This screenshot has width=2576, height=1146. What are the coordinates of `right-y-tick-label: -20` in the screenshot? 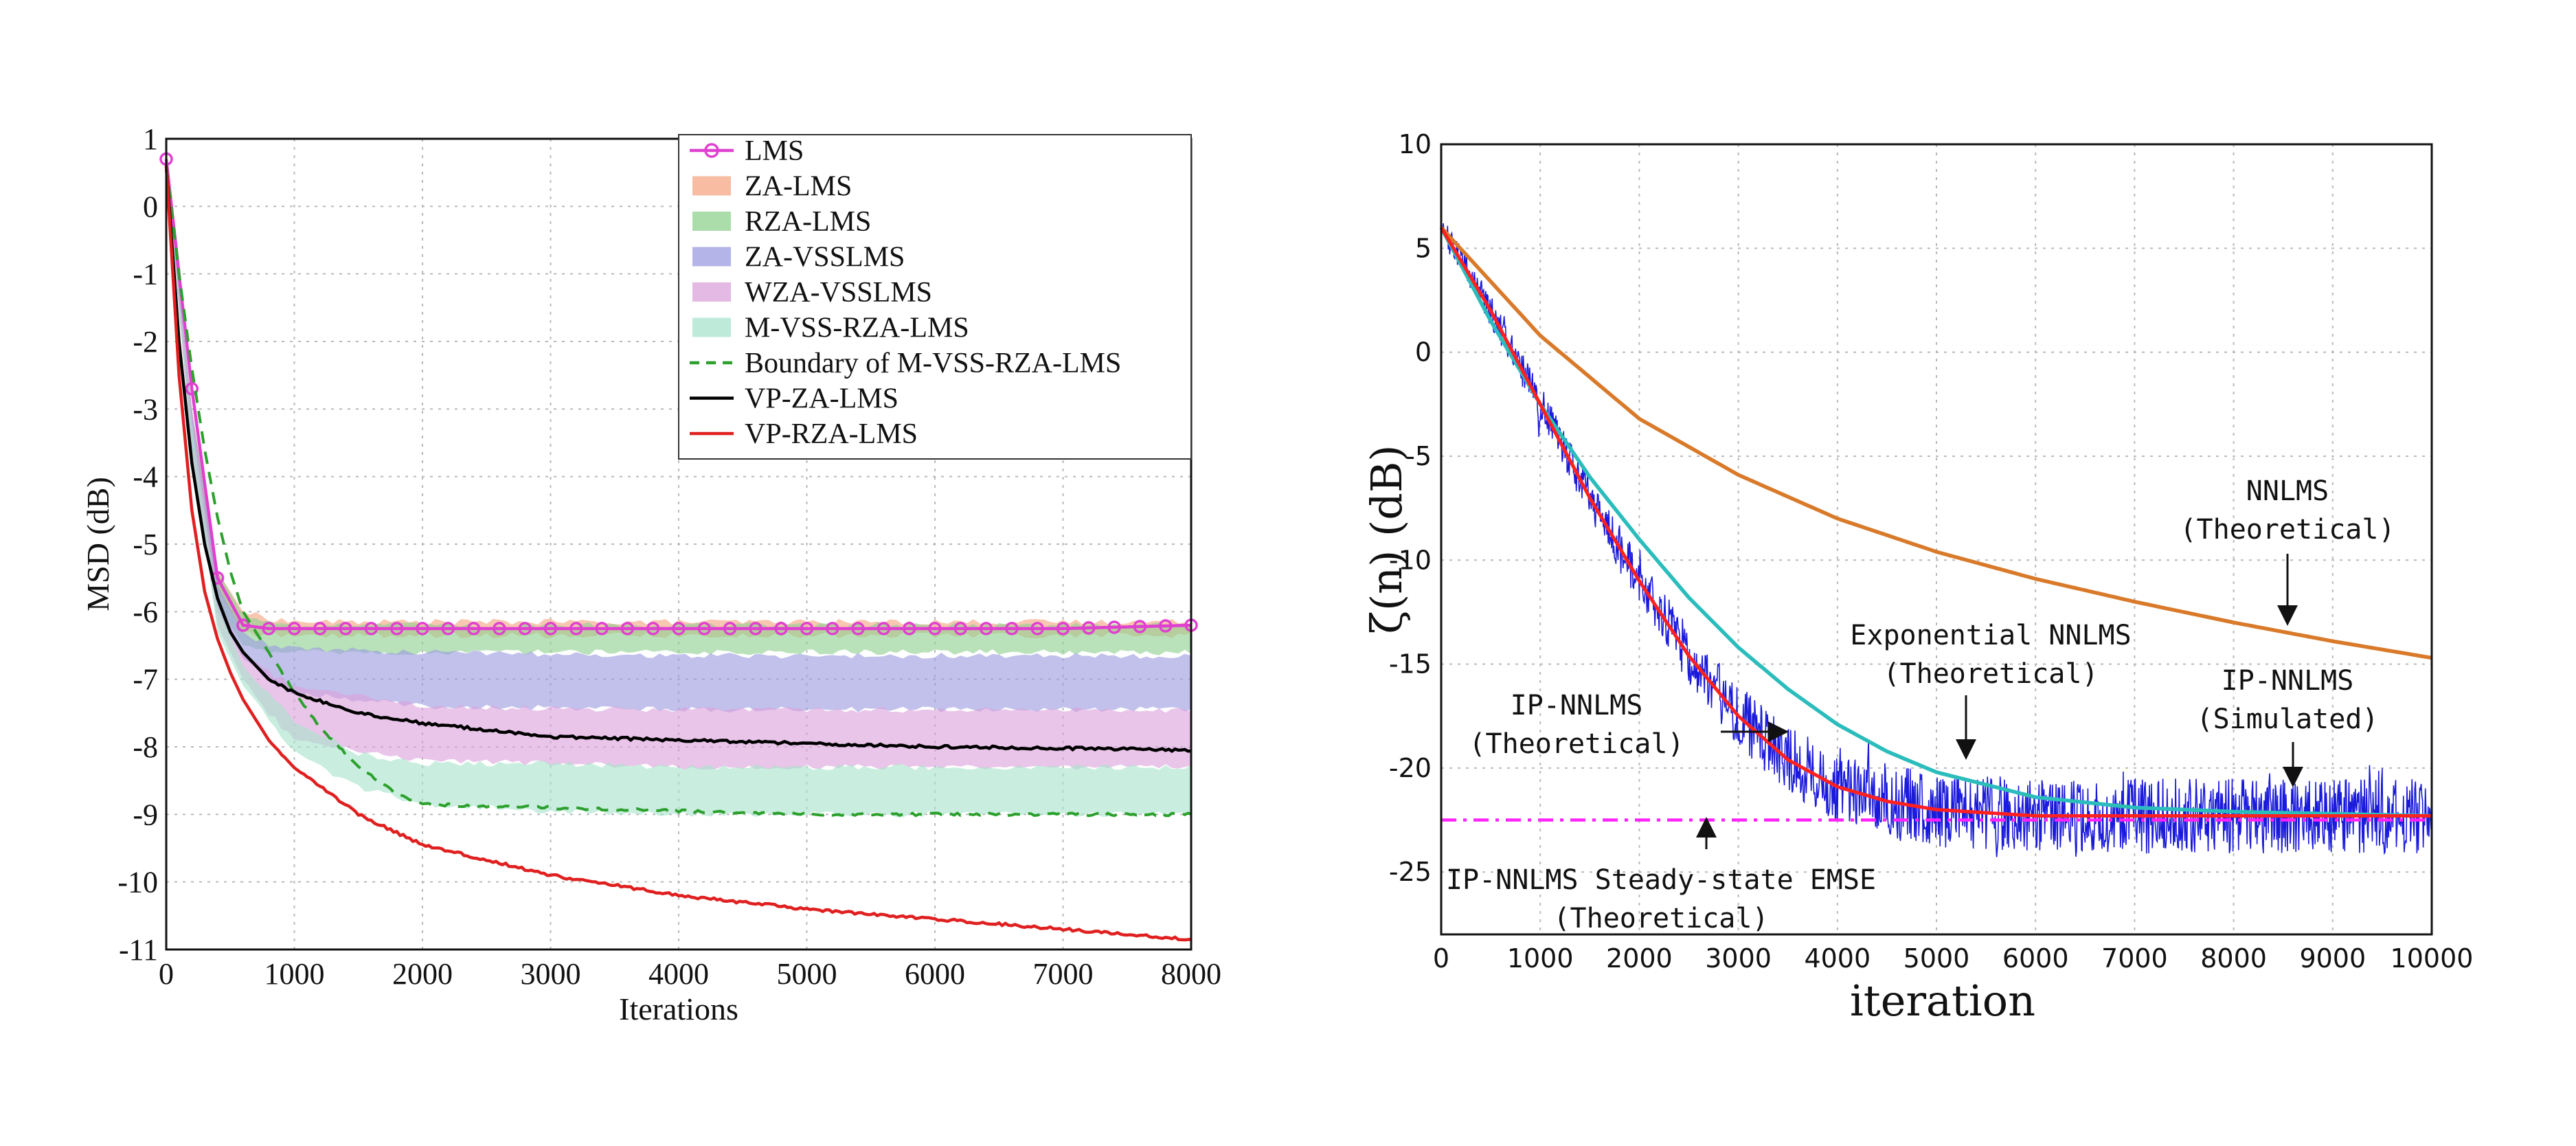 It's located at (1410, 768).